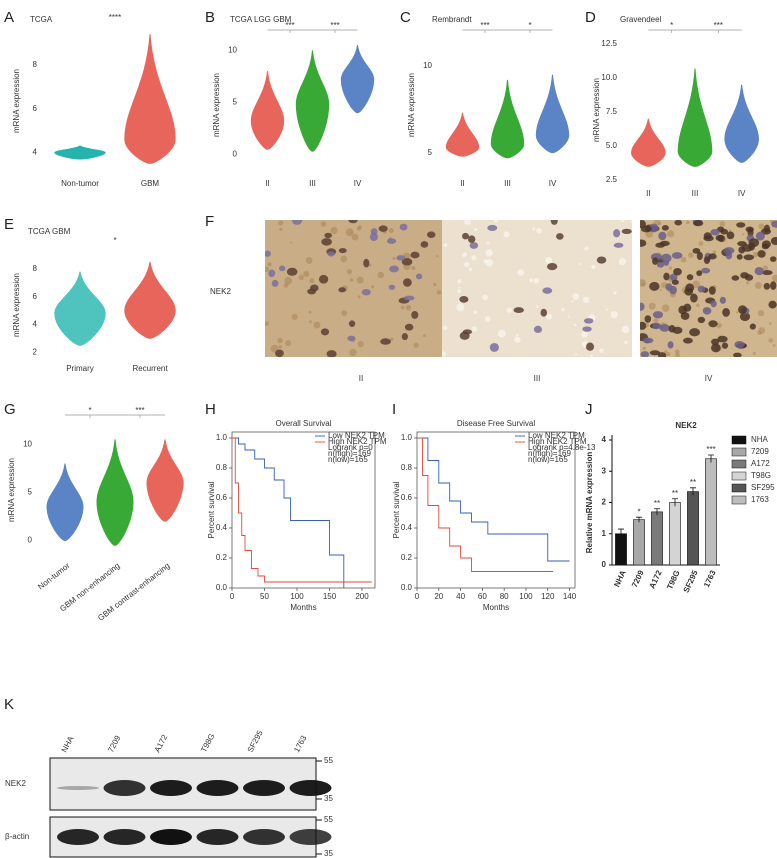 This screenshot has height=858, width=777. I want to click on y-tick-label: 0.0, so click(407, 587).